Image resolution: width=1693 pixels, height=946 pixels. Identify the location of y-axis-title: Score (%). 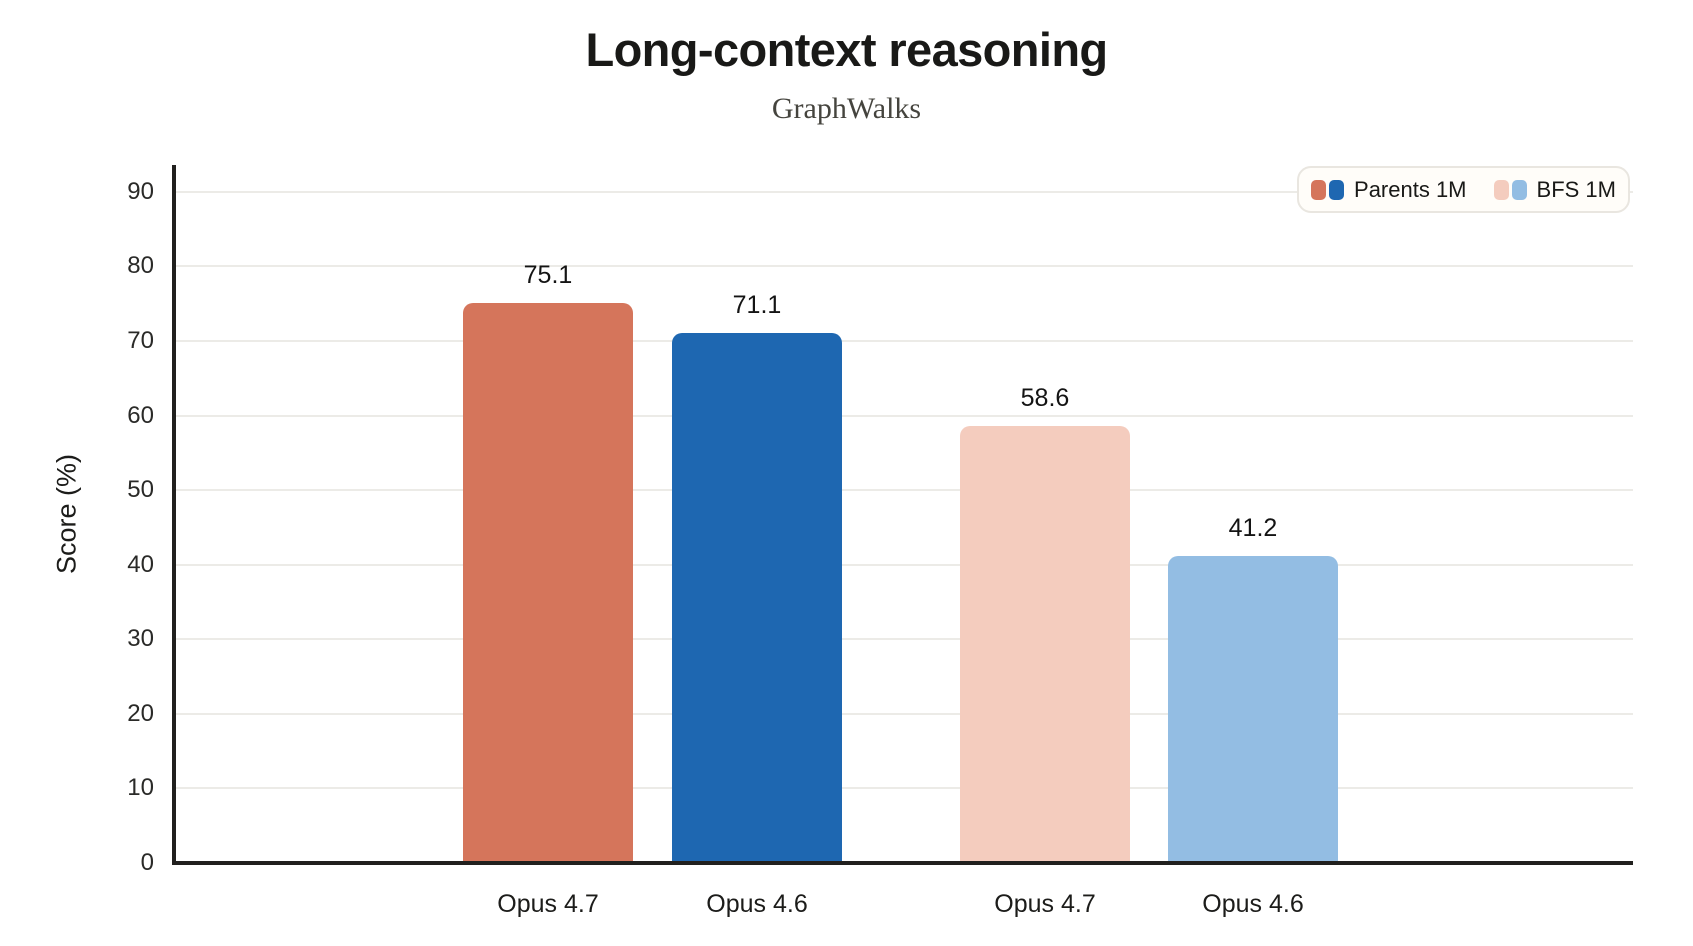
(66, 514).